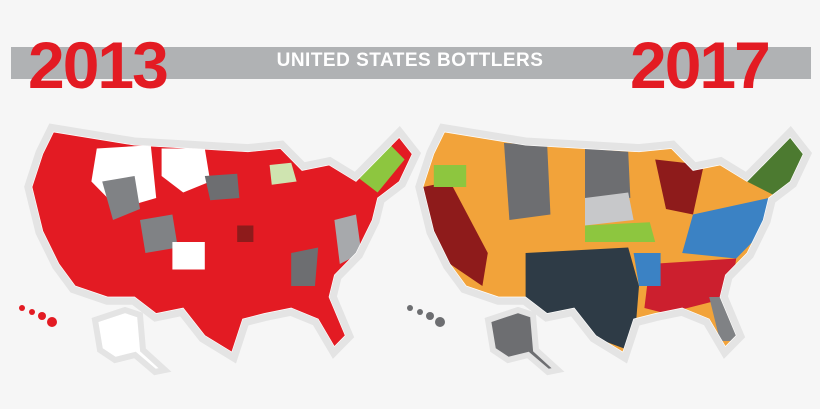 The image size is (820, 409). I want to click on region-darkgreen, so click(775, 165).